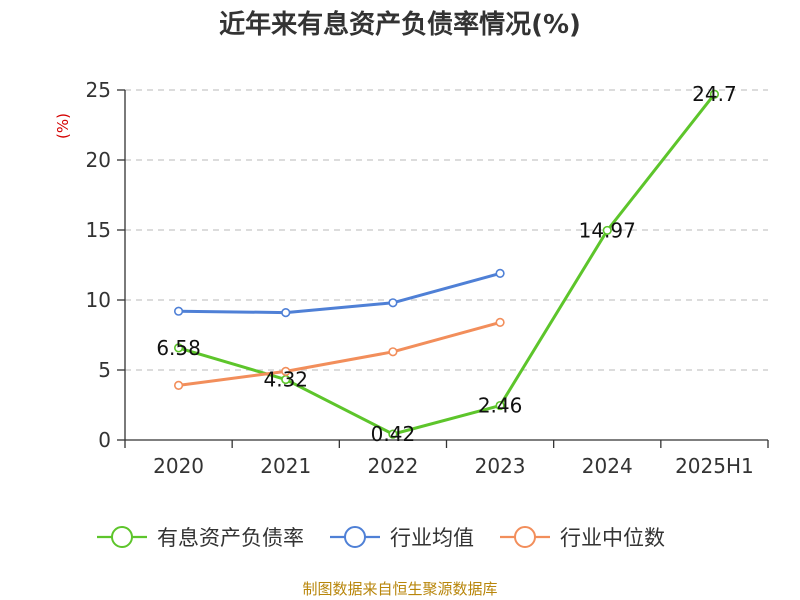  Describe the element at coordinates (612, 538) in the screenshot. I see `legend-label: 行业中位数` at that location.